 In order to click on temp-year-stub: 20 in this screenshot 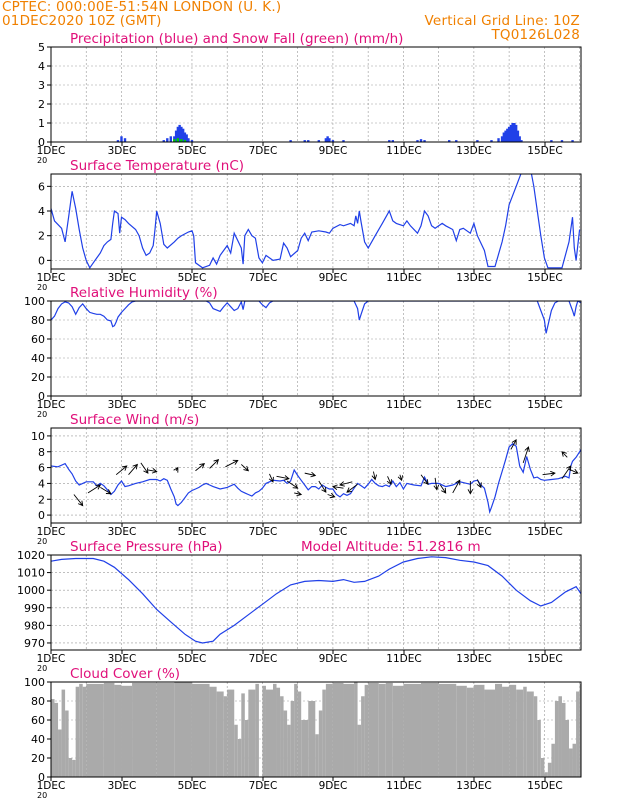, I will do `click(42, 287)`.